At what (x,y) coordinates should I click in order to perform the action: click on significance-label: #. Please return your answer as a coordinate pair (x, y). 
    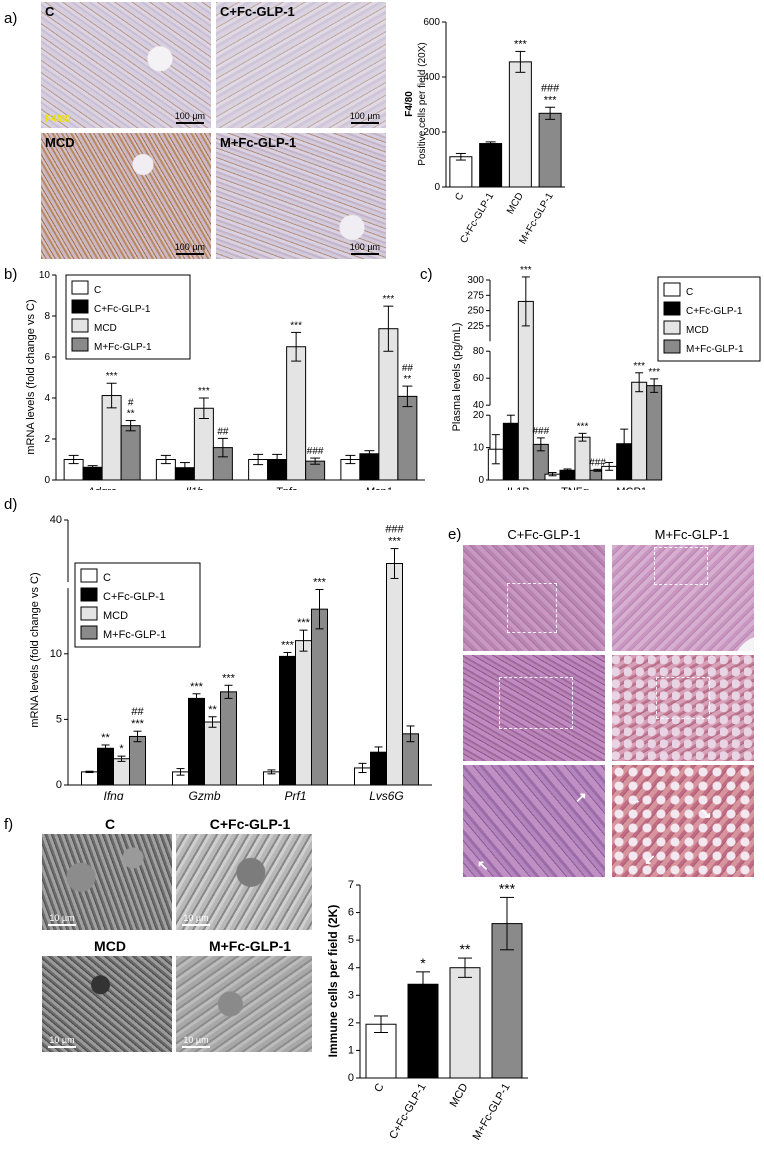
    Looking at the image, I should click on (131, 403).